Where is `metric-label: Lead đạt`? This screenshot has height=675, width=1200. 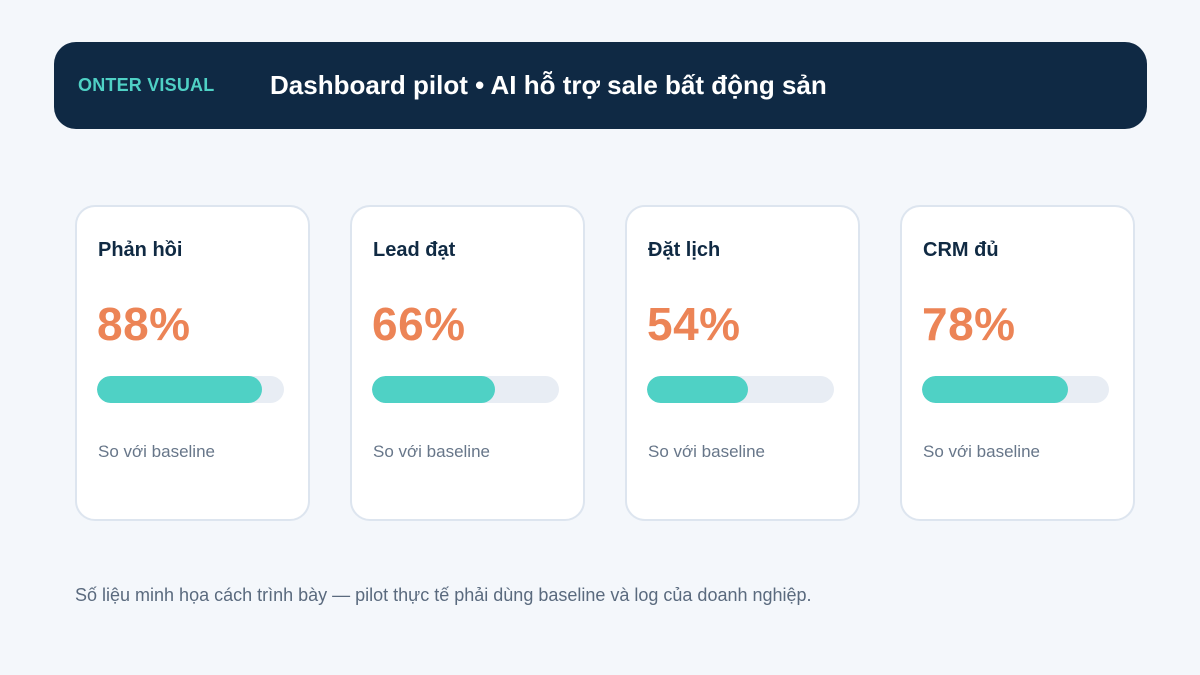
metric-label: Lead đạt is located at coordinates (414, 250).